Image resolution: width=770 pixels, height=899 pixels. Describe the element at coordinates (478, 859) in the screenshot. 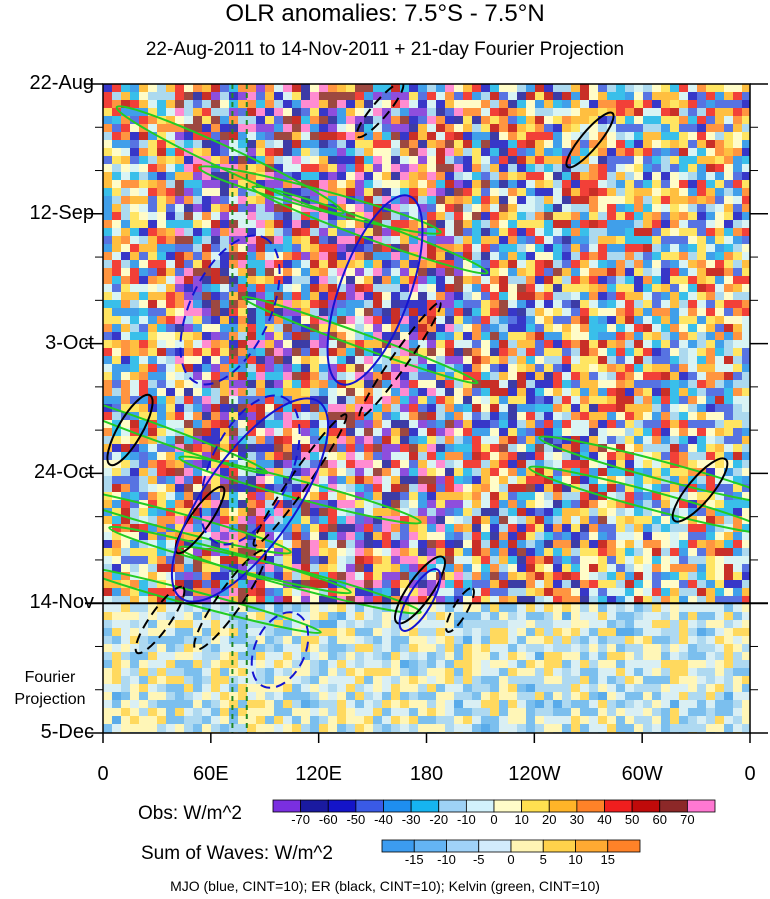

I see `waves-colorbar-tick-label: -5` at that location.